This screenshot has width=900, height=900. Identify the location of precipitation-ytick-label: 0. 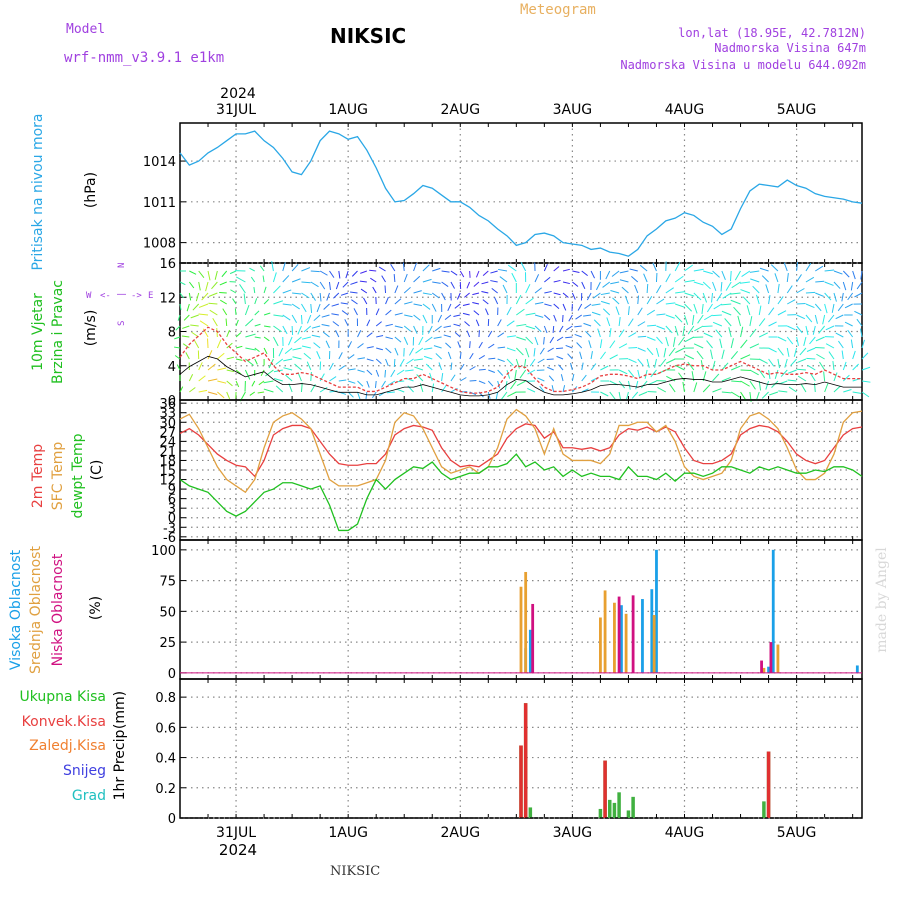
(172, 819).